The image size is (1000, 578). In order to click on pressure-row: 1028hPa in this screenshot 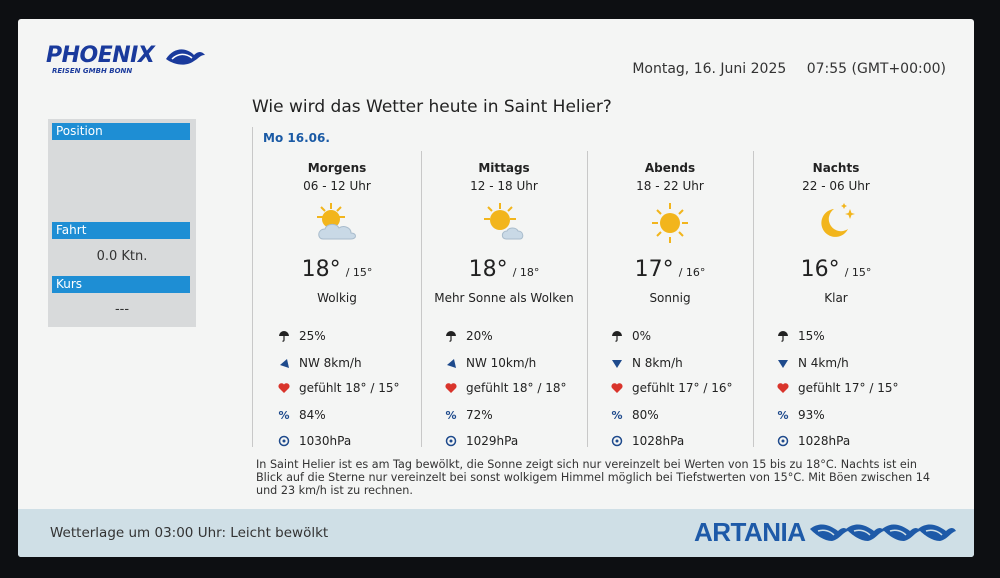, I will do `click(647, 441)`.